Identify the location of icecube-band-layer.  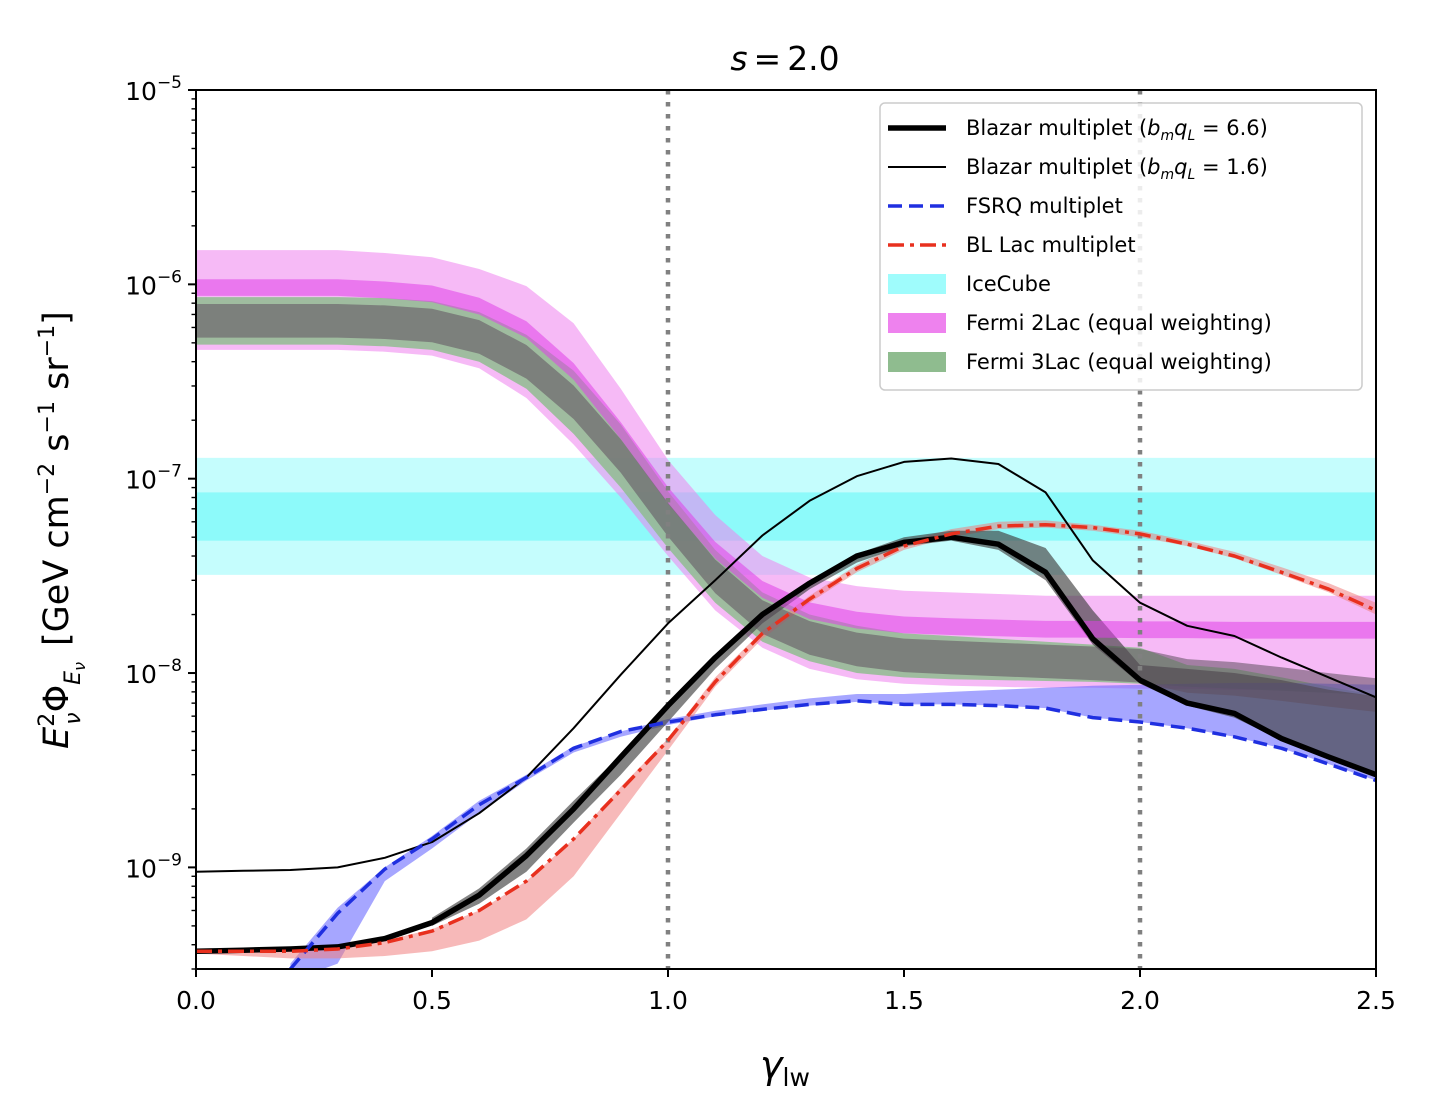
(786, 516).